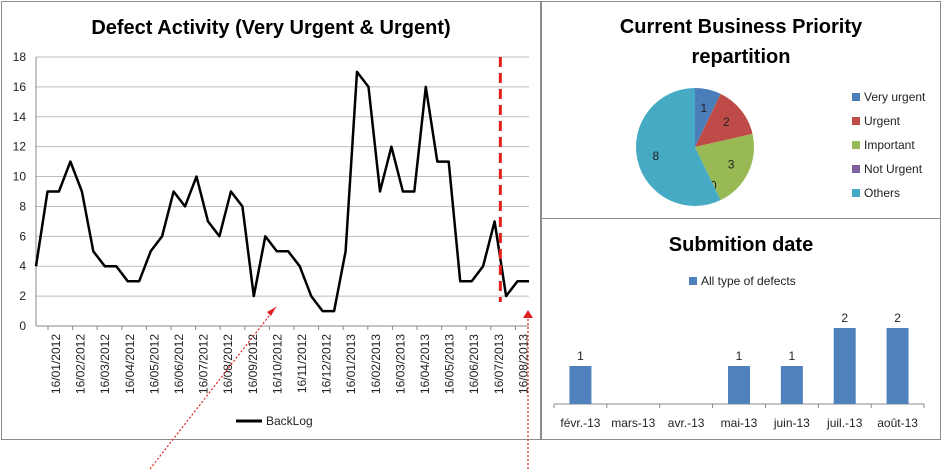 The width and height of the screenshot is (942, 473). Describe the element at coordinates (739, 423) in the screenshot. I see `bar-category-label: mai-13` at that location.